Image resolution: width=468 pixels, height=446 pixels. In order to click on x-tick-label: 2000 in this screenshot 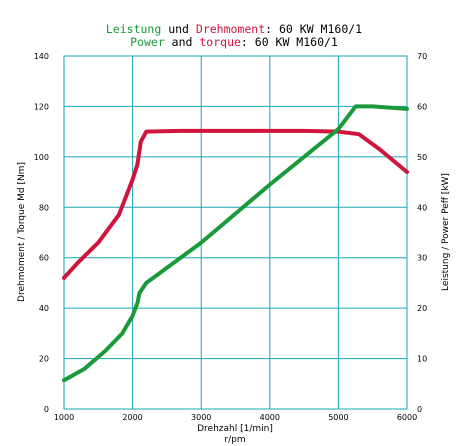, I will do `click(132, 417)`.